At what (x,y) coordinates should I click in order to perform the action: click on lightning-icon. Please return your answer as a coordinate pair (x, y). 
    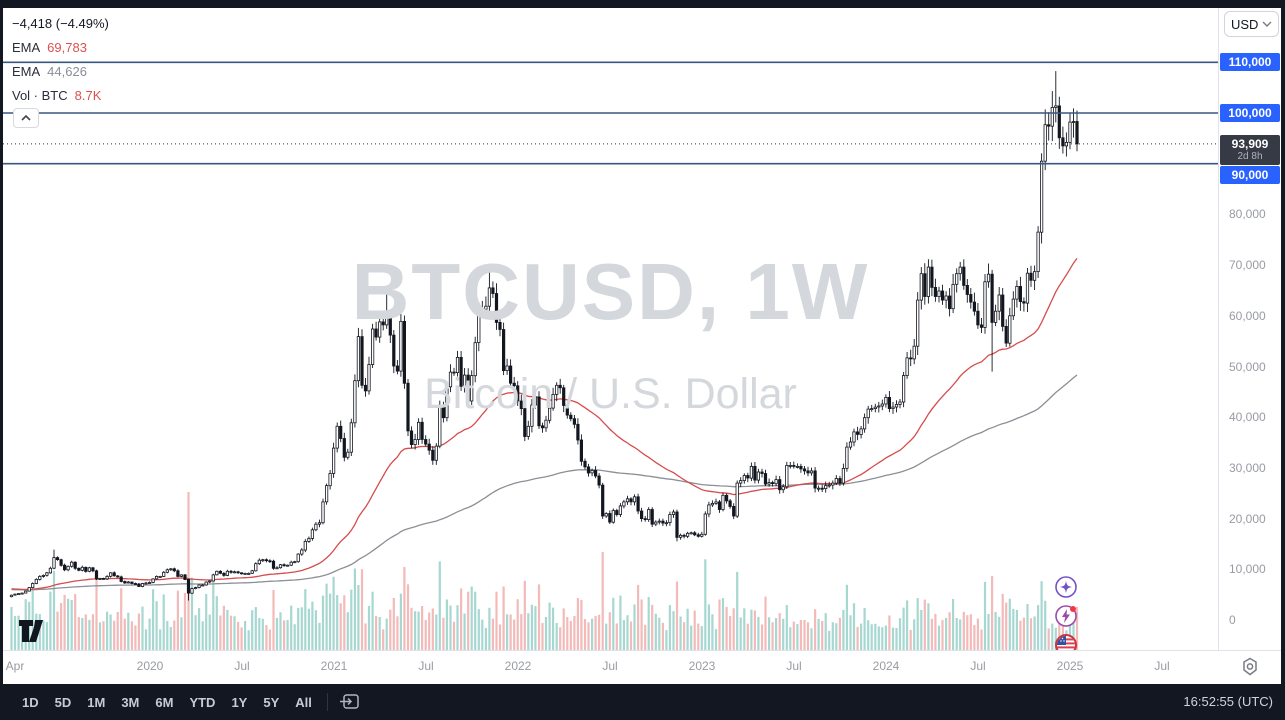
    Looking at the image, I should click on (1066, 616).